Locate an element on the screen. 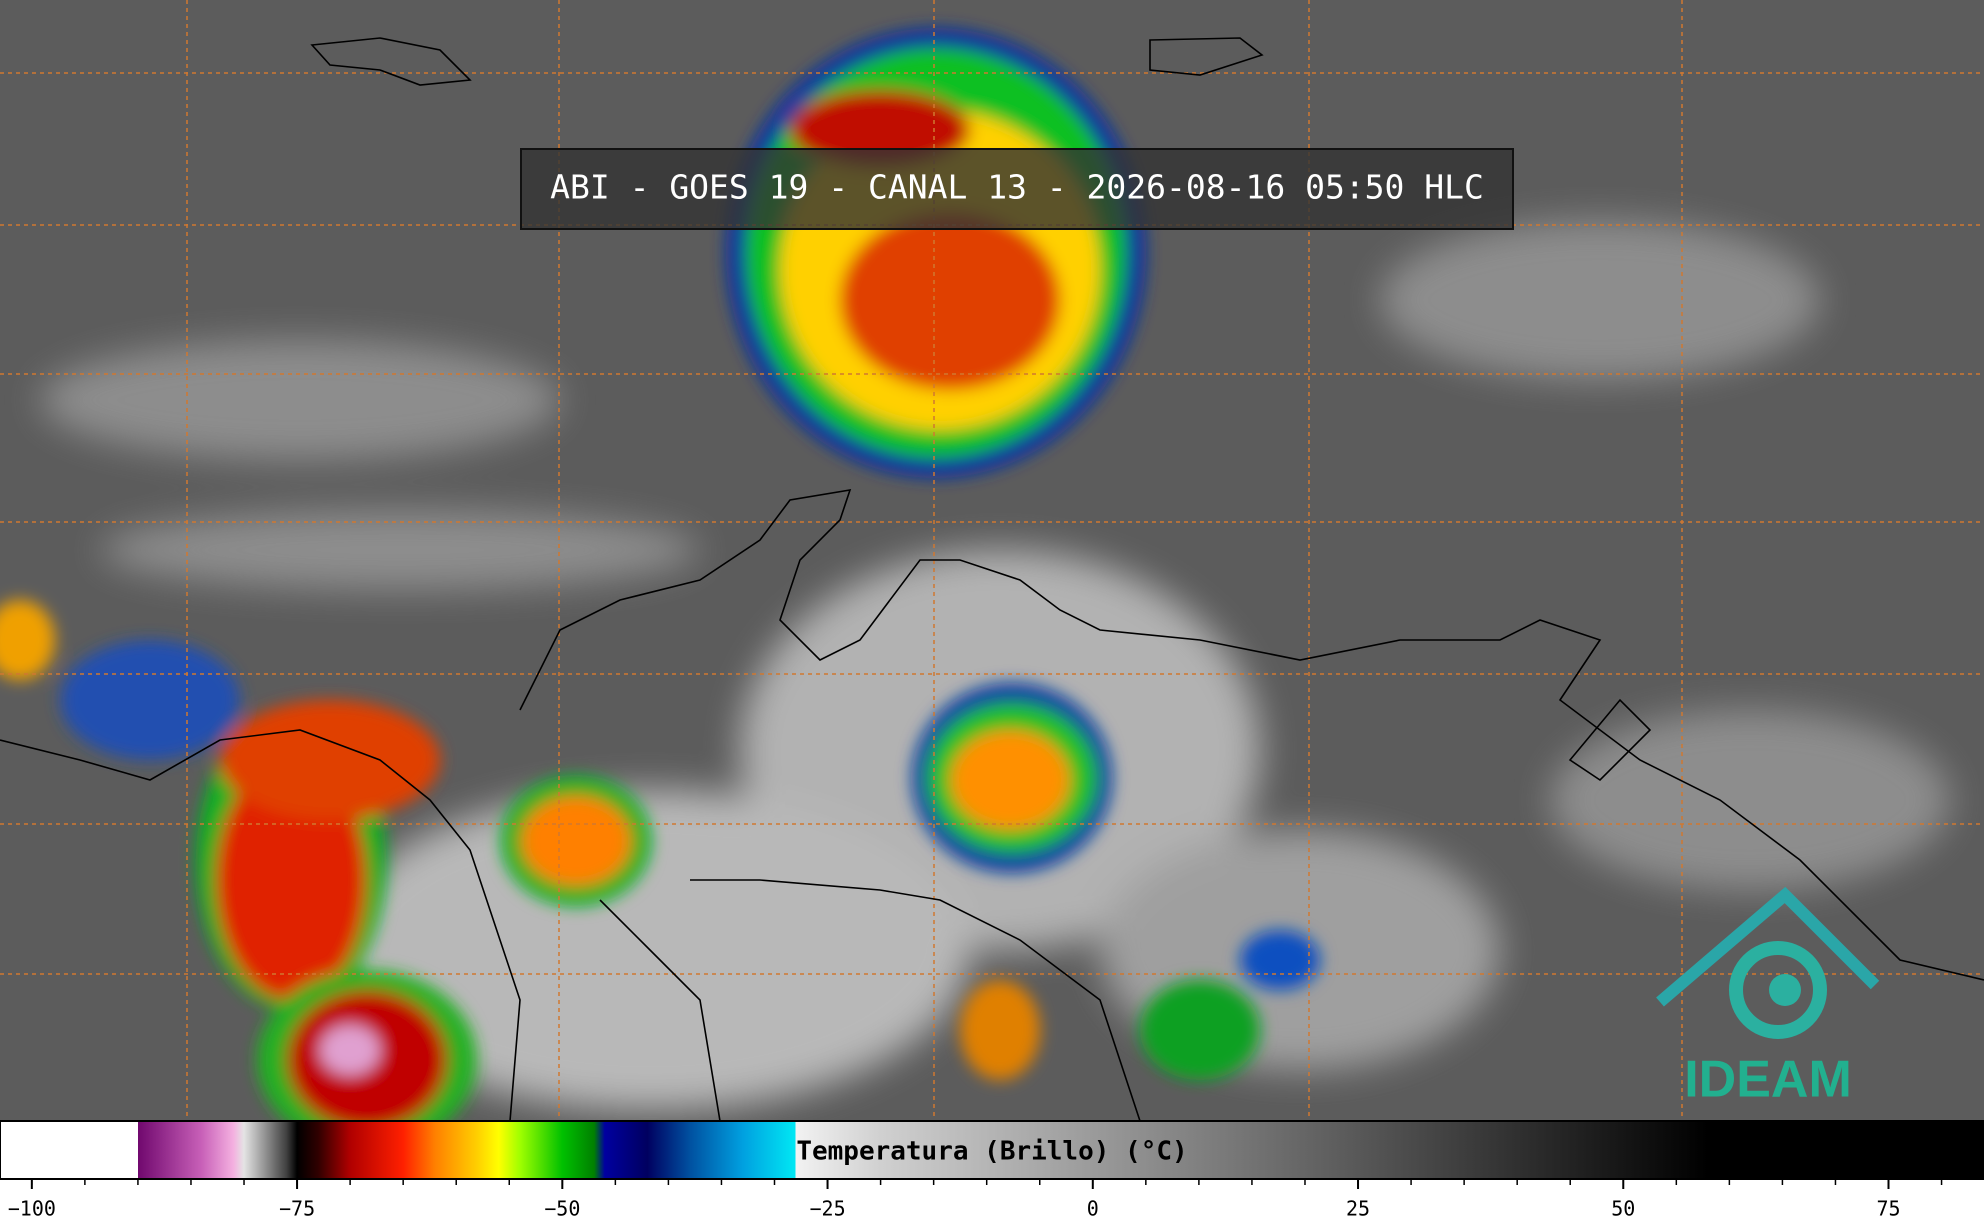 Image resolution: width=1984 pixels, height=1222 pixels. tick-label: −100 is located at coordinates (32, 1209).